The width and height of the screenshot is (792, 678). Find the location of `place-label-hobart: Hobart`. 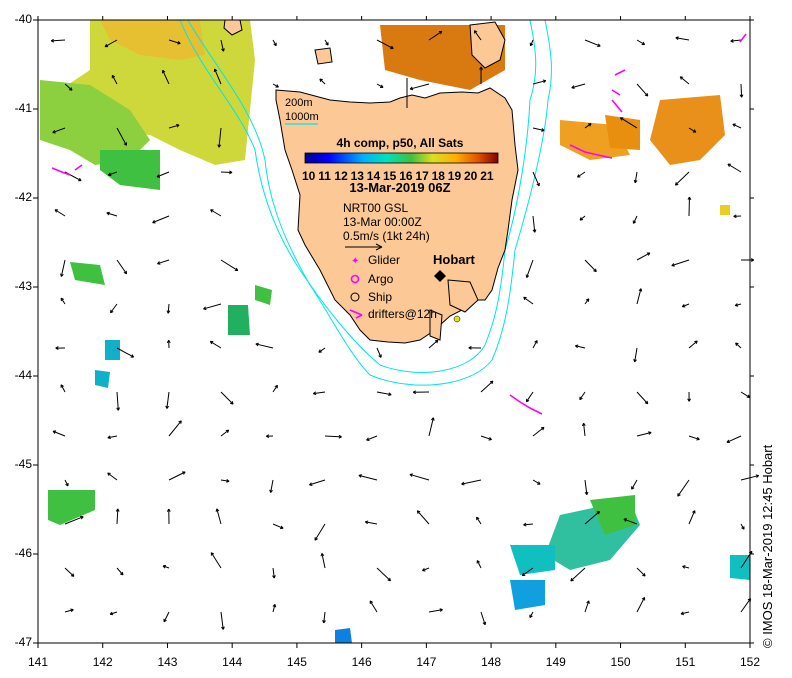

place-label-hobart: Hobart is located at coordinates (454, 259).